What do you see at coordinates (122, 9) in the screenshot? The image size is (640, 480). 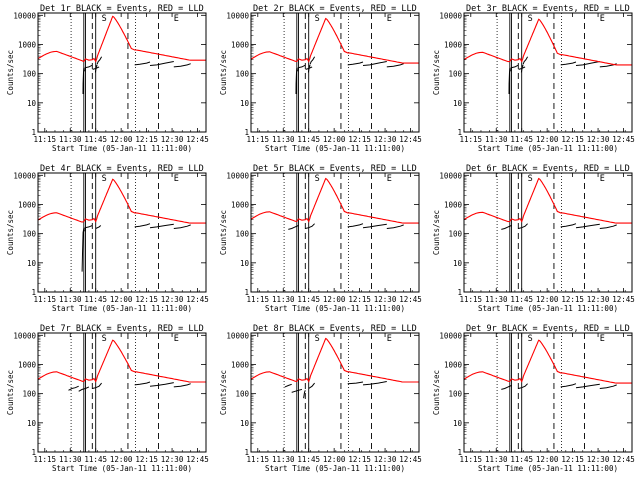 I see `panel-title: Det 1r BLACK = Events, RED = LLD` at bounding box center [122, 9].